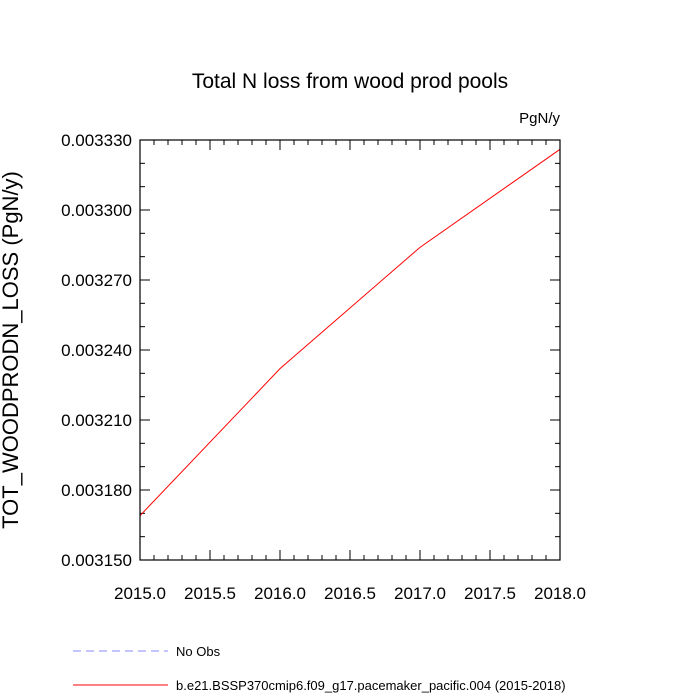  Describe the element at coordinates (96, 210) in the screenshot. I see `y-tick-label: 0.003300` at that location.